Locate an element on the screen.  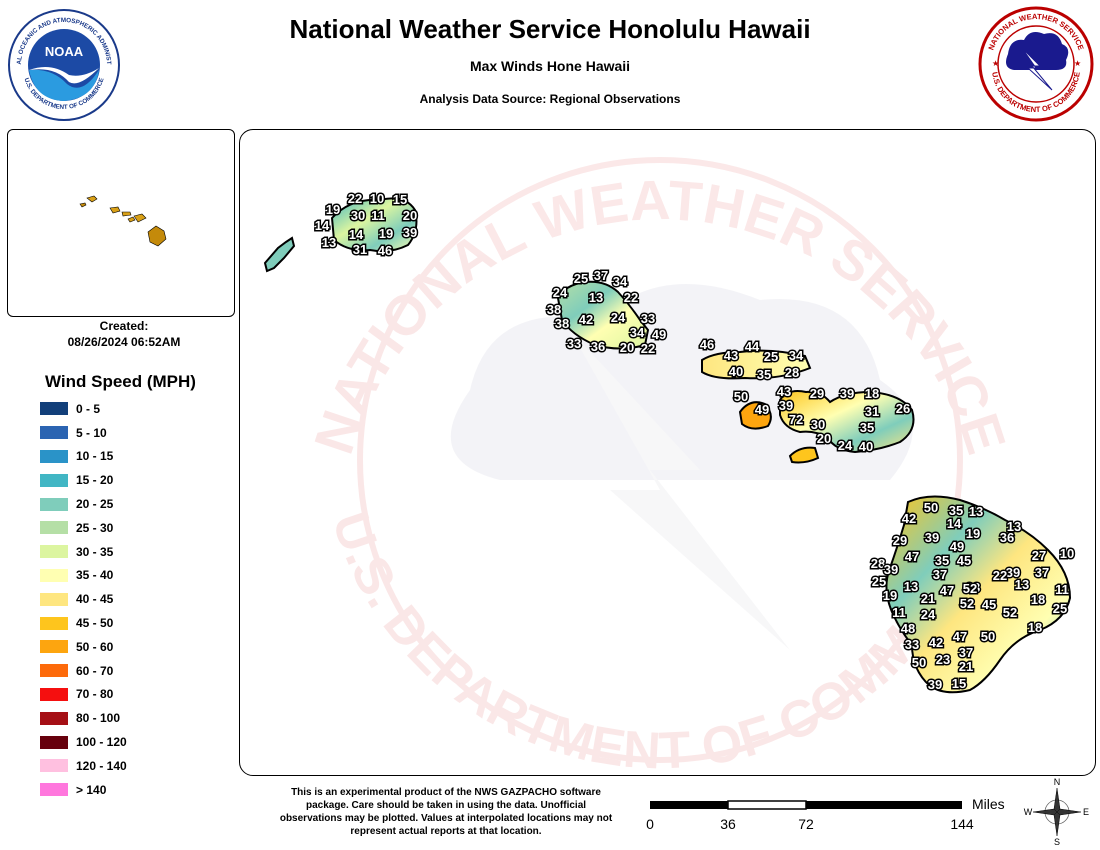
locator-inset-map is located at coordinates (121, 223).